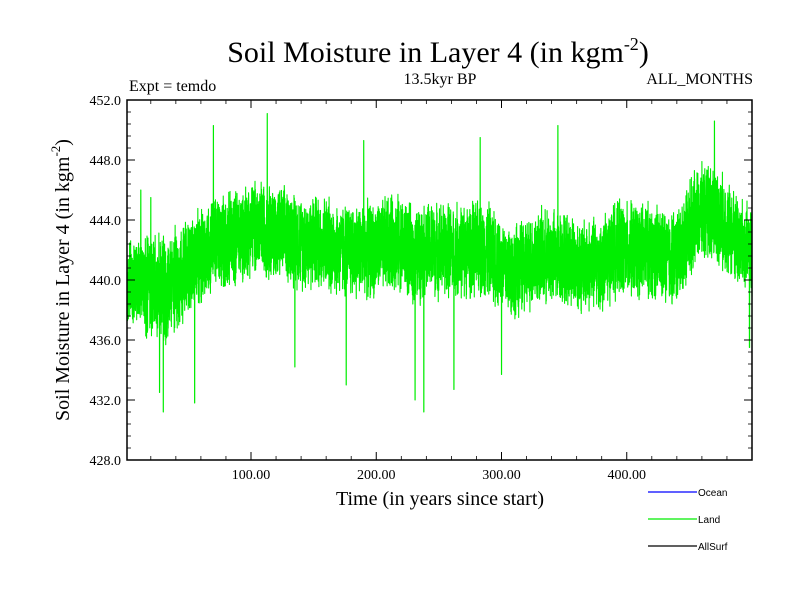 This screenshot has height=600, width=800. I want to click on experiment-label: Expt = temdo, so click(172, 86).